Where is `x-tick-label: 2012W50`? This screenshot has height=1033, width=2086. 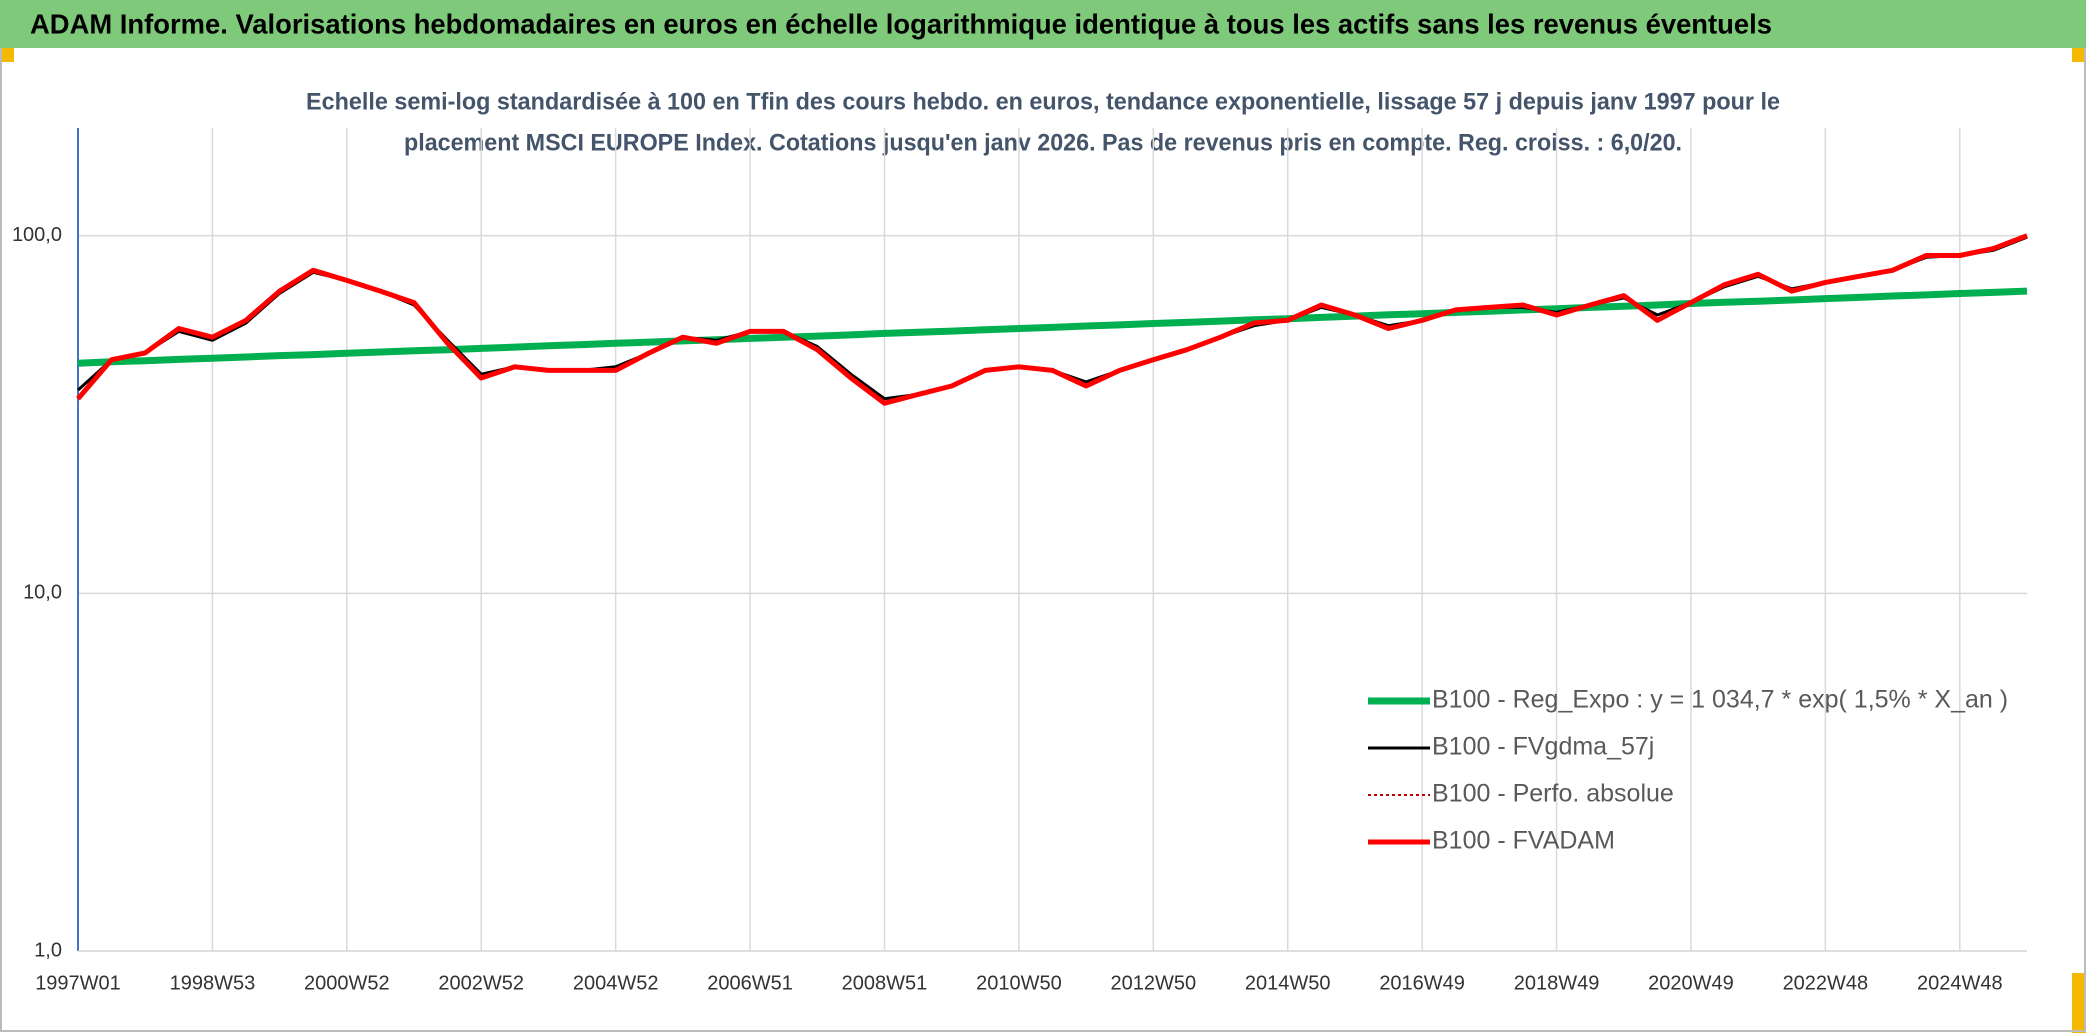 x-tick-label: 2012W50 is located at coordinates (1153, 983).